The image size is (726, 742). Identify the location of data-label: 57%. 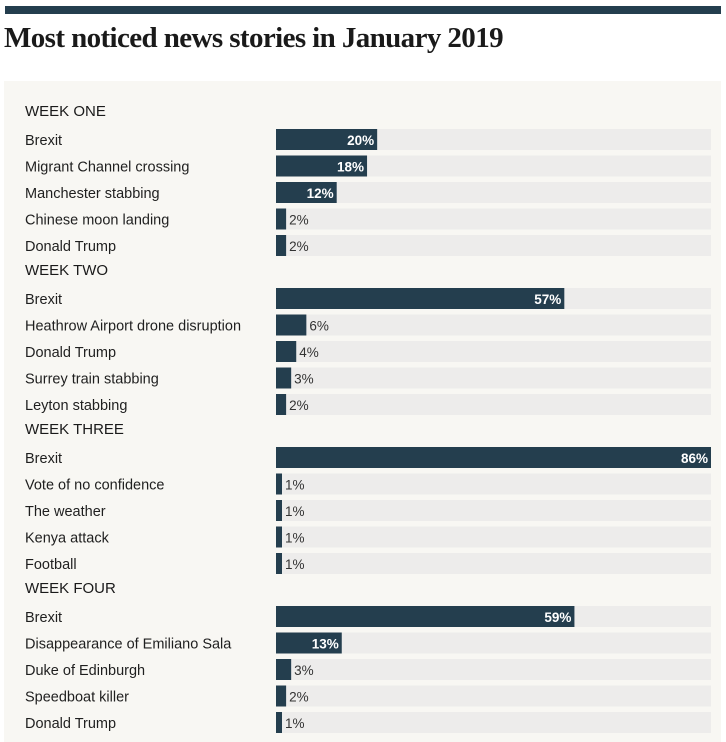
(547, 299).